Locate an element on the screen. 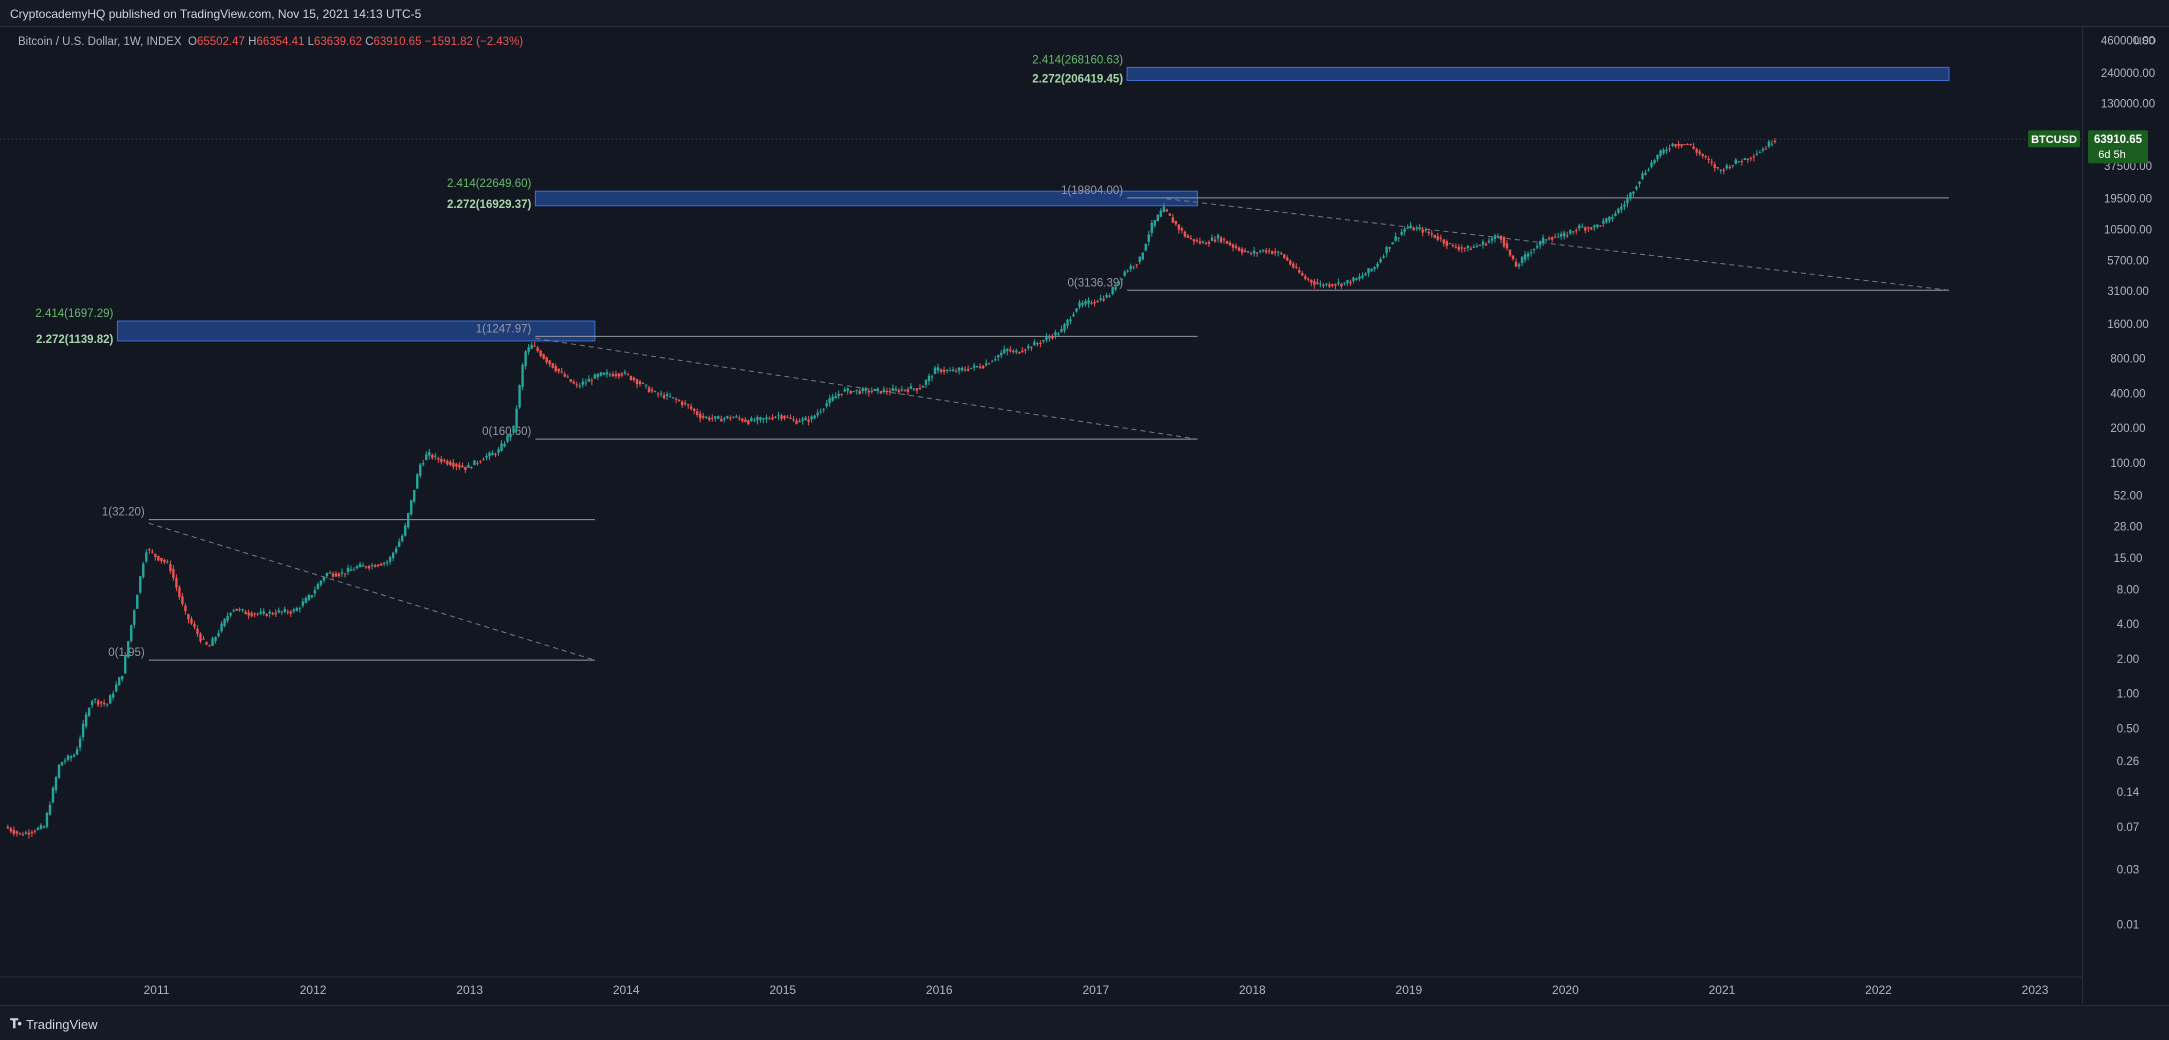 The width and height of the screenshot is (2169, 1040). x-tick-label: 2012 is located at coordinates (313, 990).